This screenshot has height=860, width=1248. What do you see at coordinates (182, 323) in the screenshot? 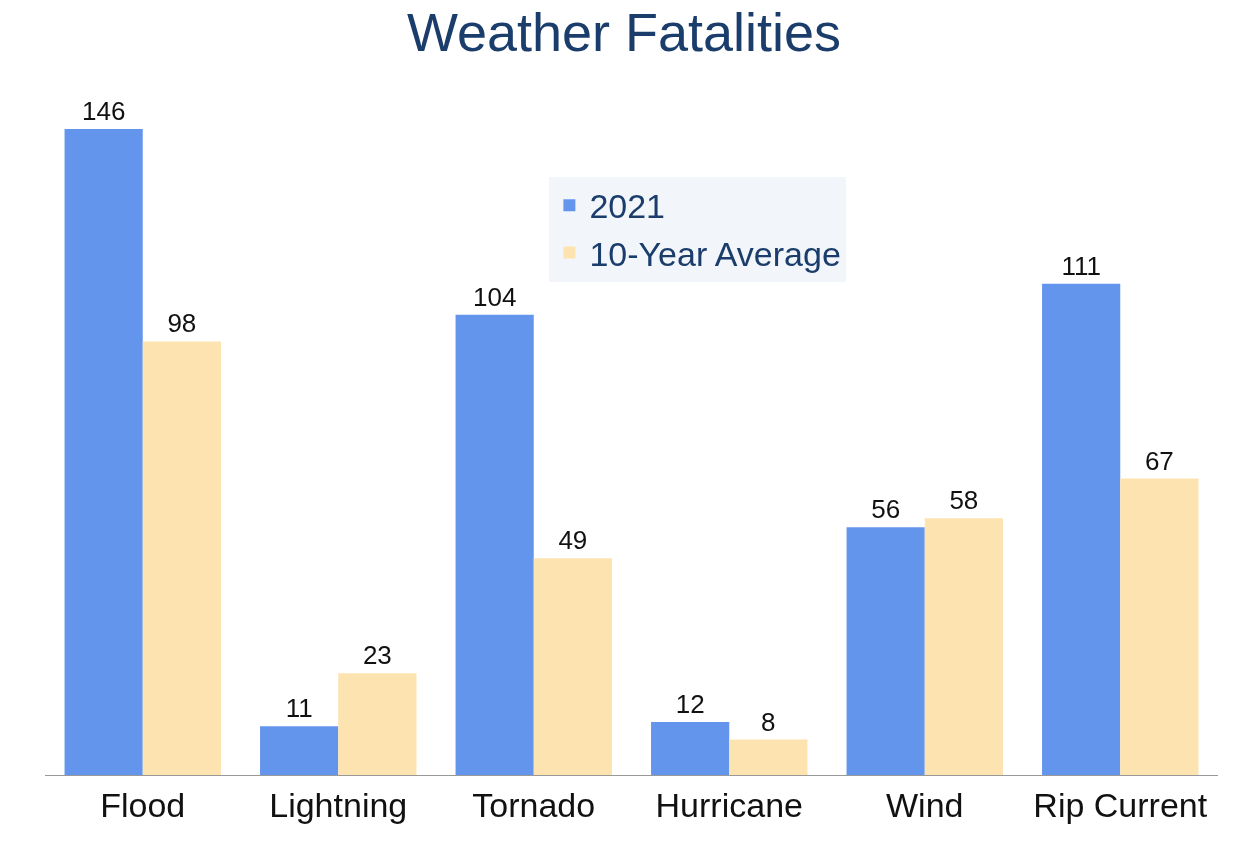
I see `data-label: 98` at bounding box center [182, 323].